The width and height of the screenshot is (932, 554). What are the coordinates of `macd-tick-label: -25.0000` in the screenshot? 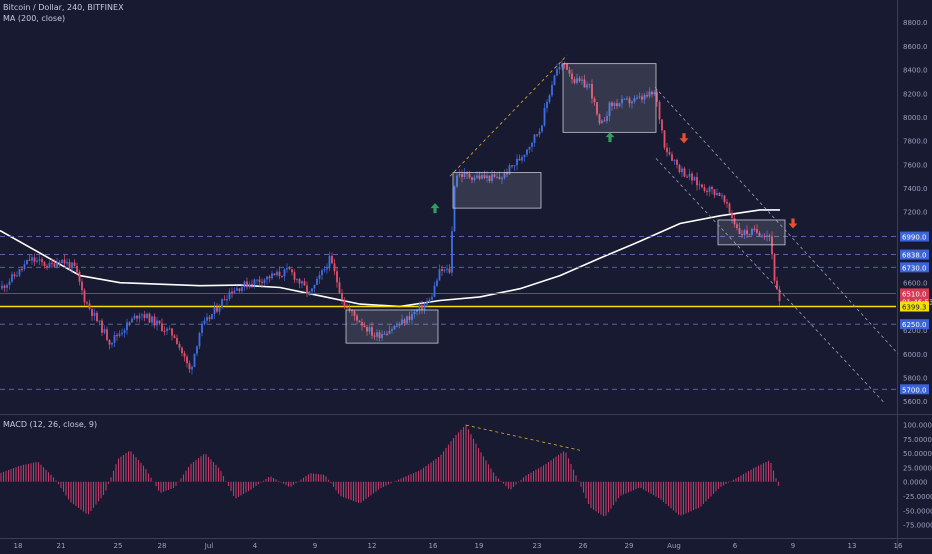 It's located at (917, 497).